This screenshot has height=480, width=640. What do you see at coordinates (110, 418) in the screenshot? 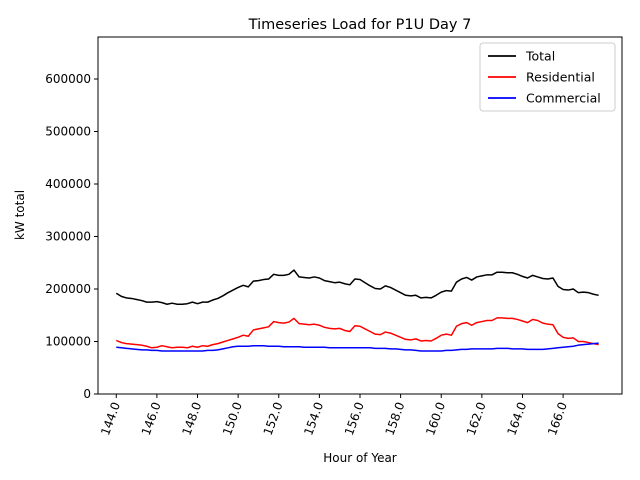
I see `x-tick-label: 144.0` at bounding box center [110, 418].